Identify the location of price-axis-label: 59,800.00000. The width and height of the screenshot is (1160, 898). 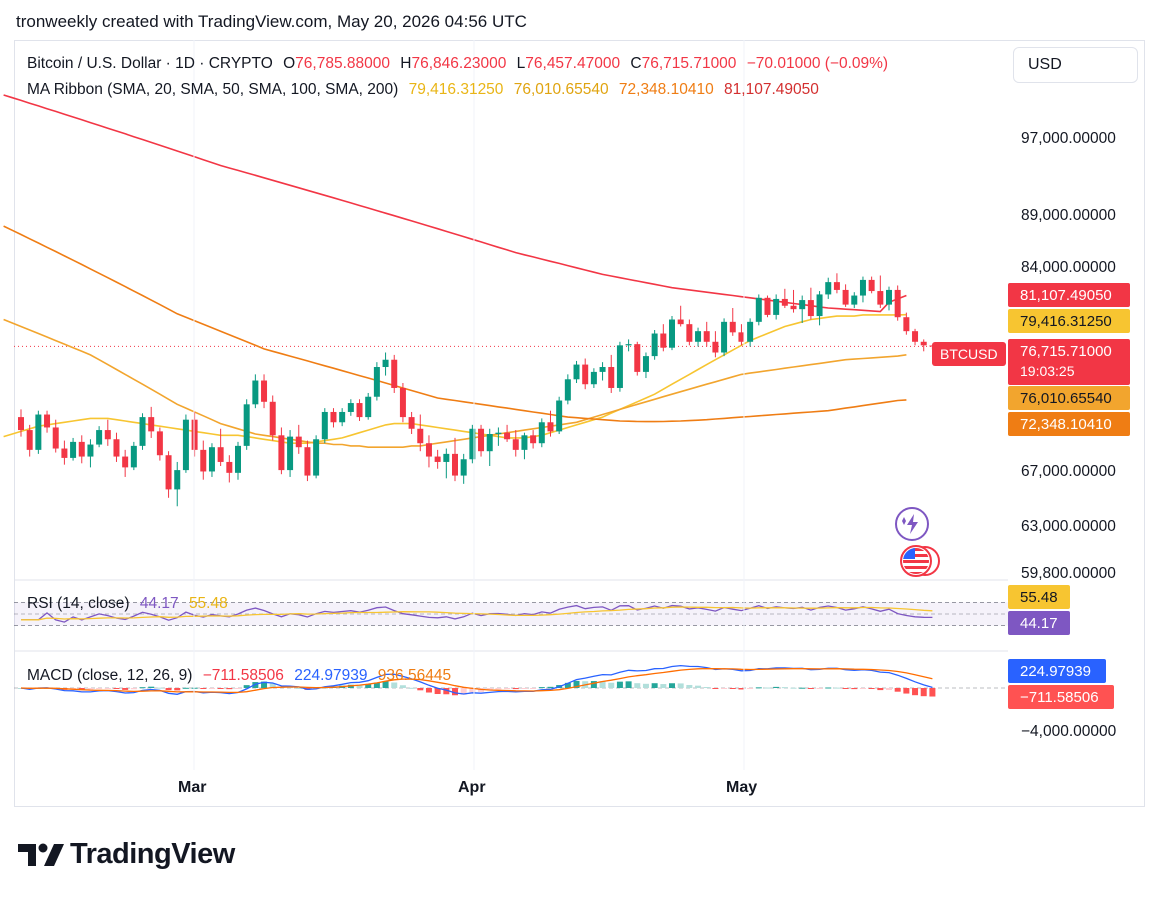
(1068, 573).